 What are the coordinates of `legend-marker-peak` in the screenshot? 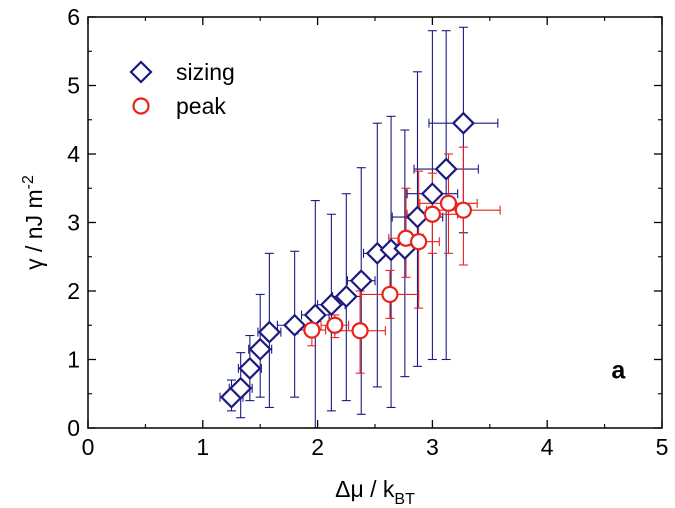 It's located at (141, 106).